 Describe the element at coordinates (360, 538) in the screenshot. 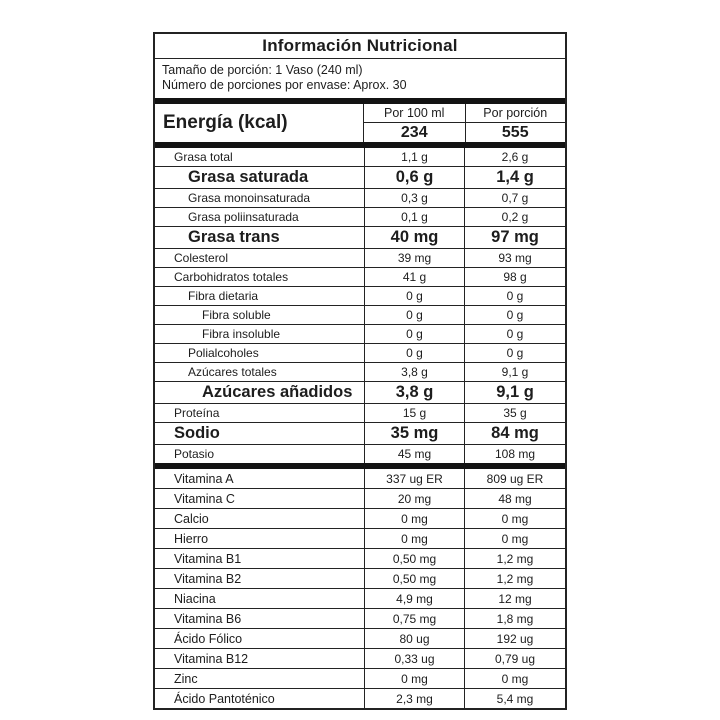

I see `nutrient-row: Hierro 0 mg 0 mg` at that location.